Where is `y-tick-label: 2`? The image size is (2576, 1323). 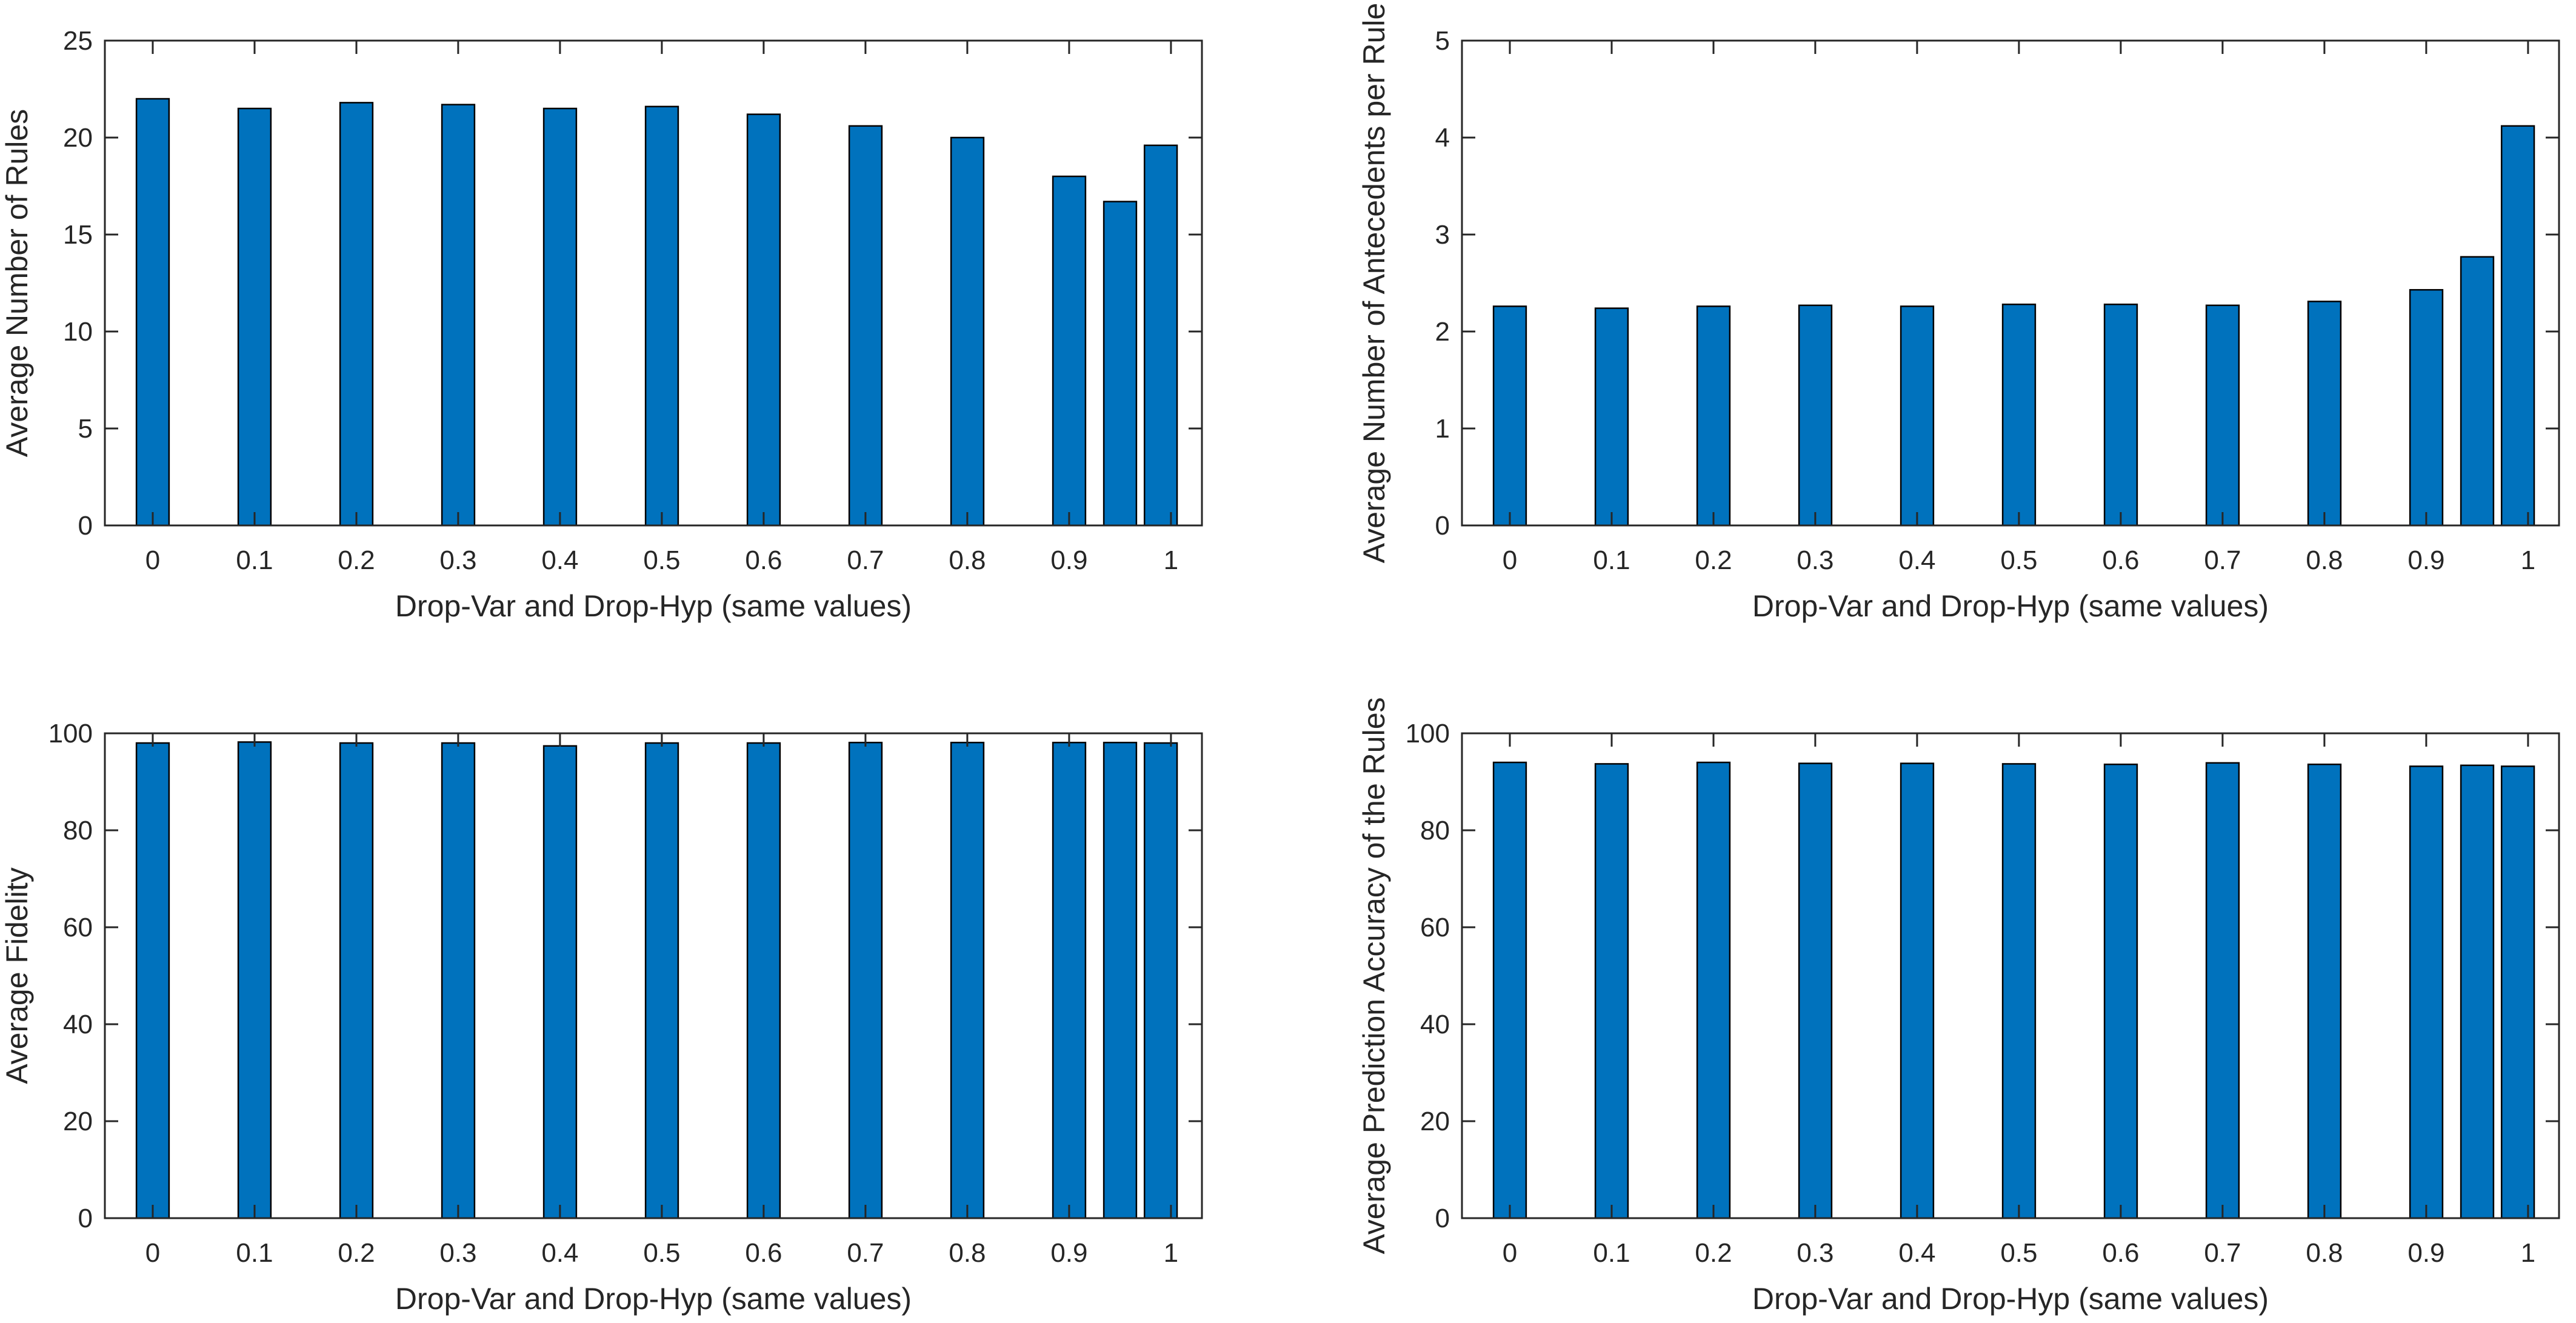 y-tick-label: 2 is located at coordinates (1443, 332).